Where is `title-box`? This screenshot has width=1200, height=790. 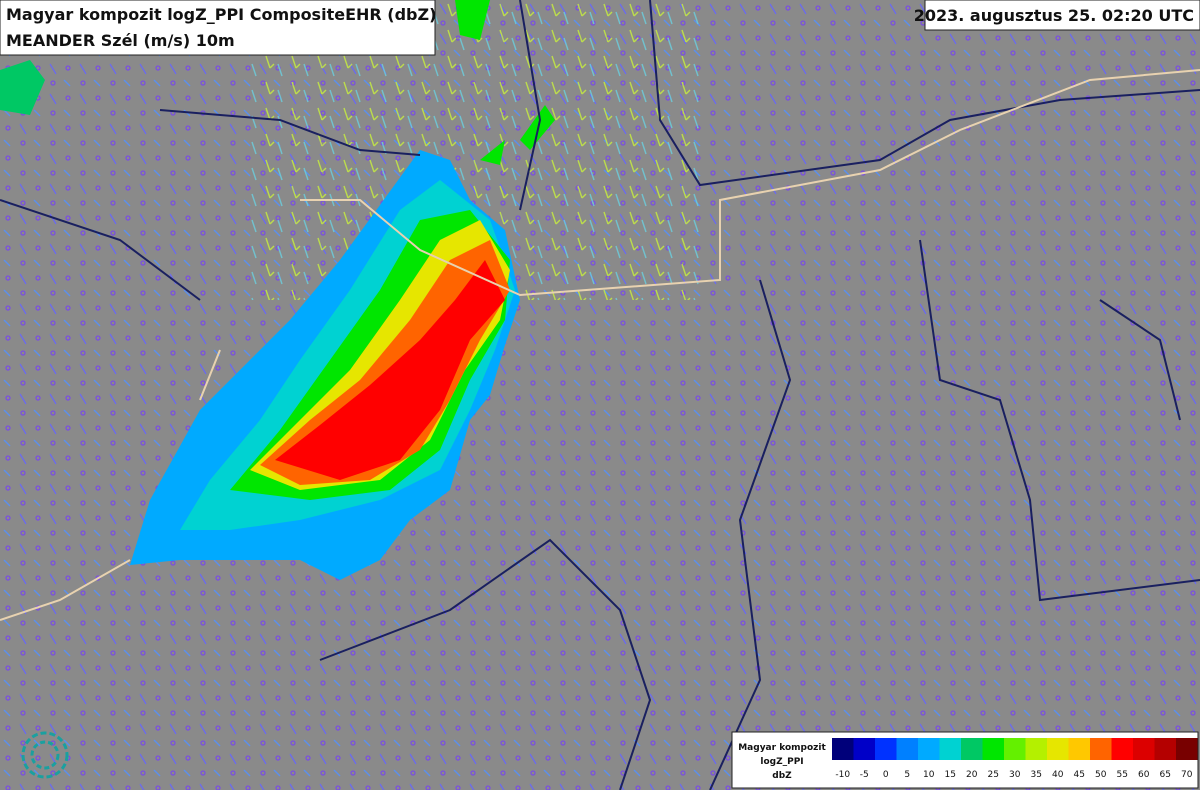 title-box is located at coordinates (218, 28).